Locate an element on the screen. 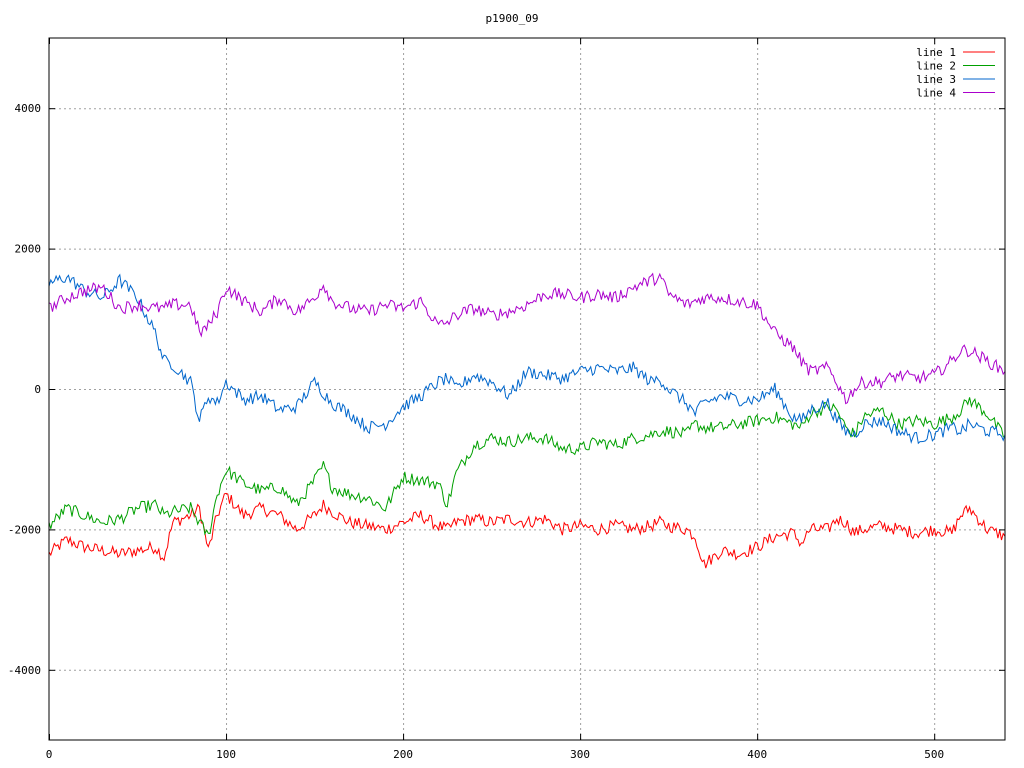  x-tick-label: 400 is located at coordinates (757, 754).